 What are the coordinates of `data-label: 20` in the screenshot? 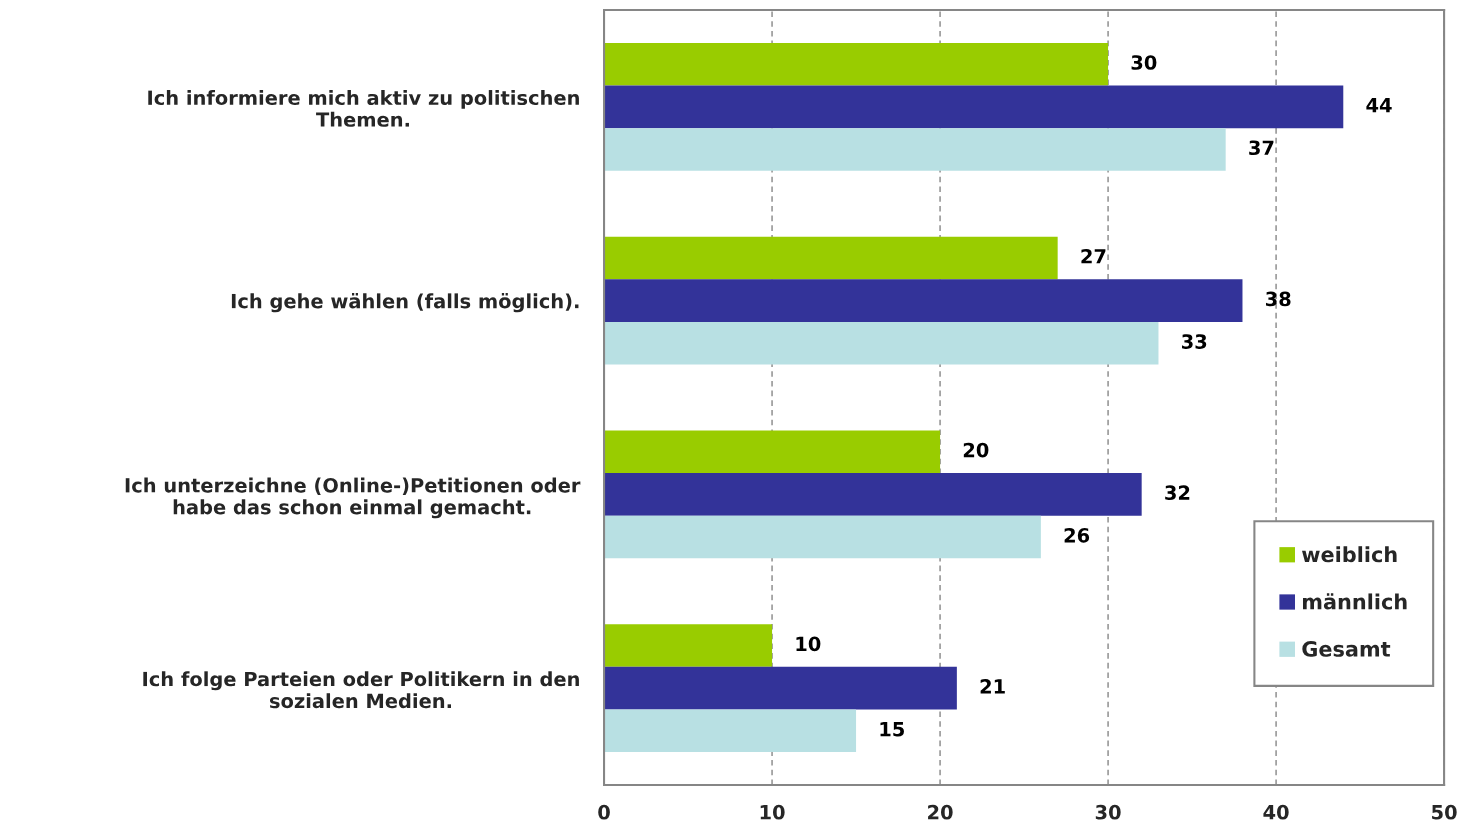 It's located at (976, 450).